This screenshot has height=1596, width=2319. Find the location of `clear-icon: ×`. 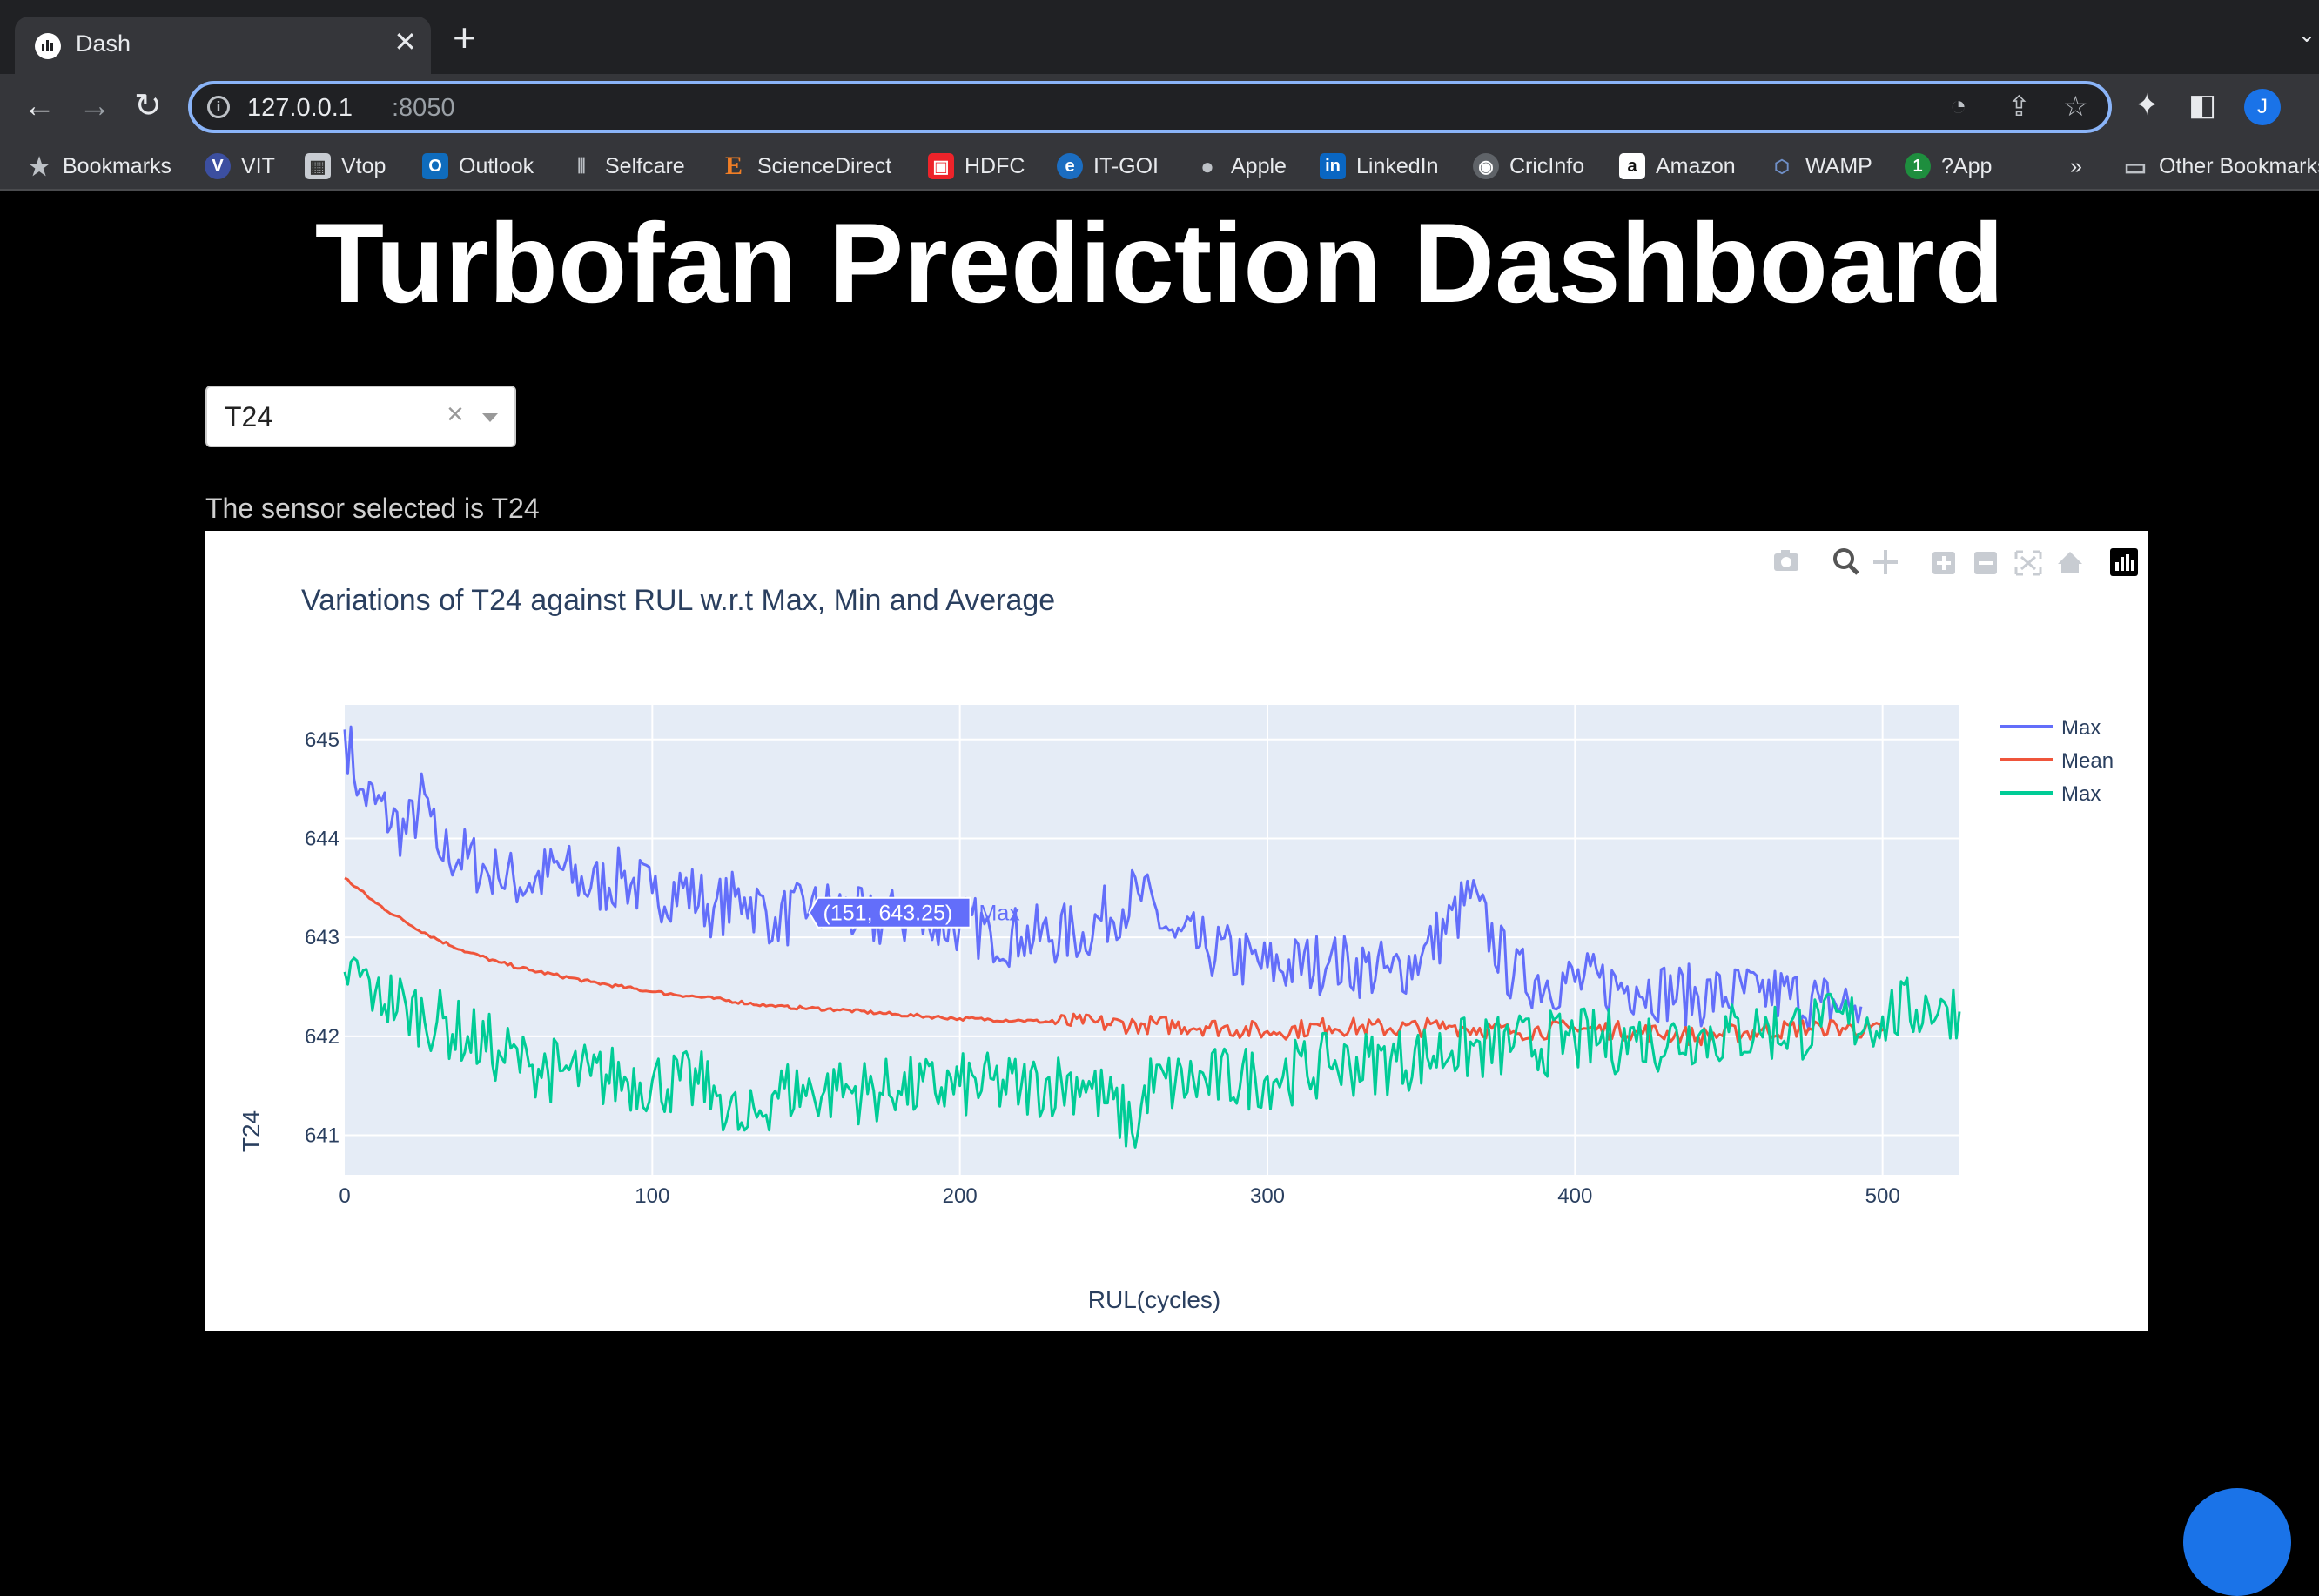

clear-icon: × is located at coordinates (456, 414).